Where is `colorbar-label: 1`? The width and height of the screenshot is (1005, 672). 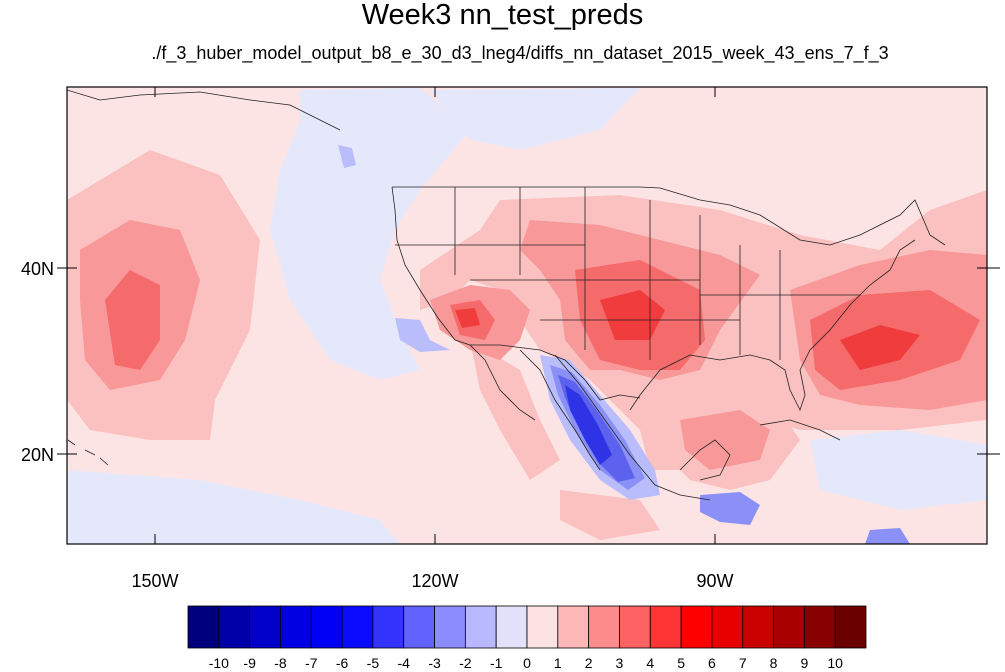 colorbar-label: 1 is located at coordinates (558, 663).